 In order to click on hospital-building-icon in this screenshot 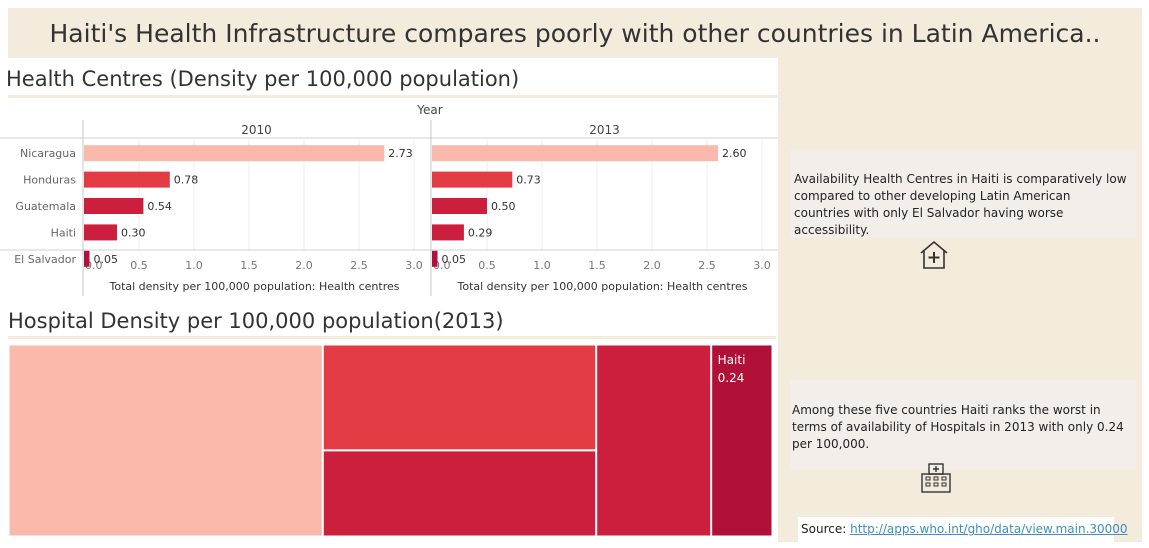, I will do `click(936, 480)`.